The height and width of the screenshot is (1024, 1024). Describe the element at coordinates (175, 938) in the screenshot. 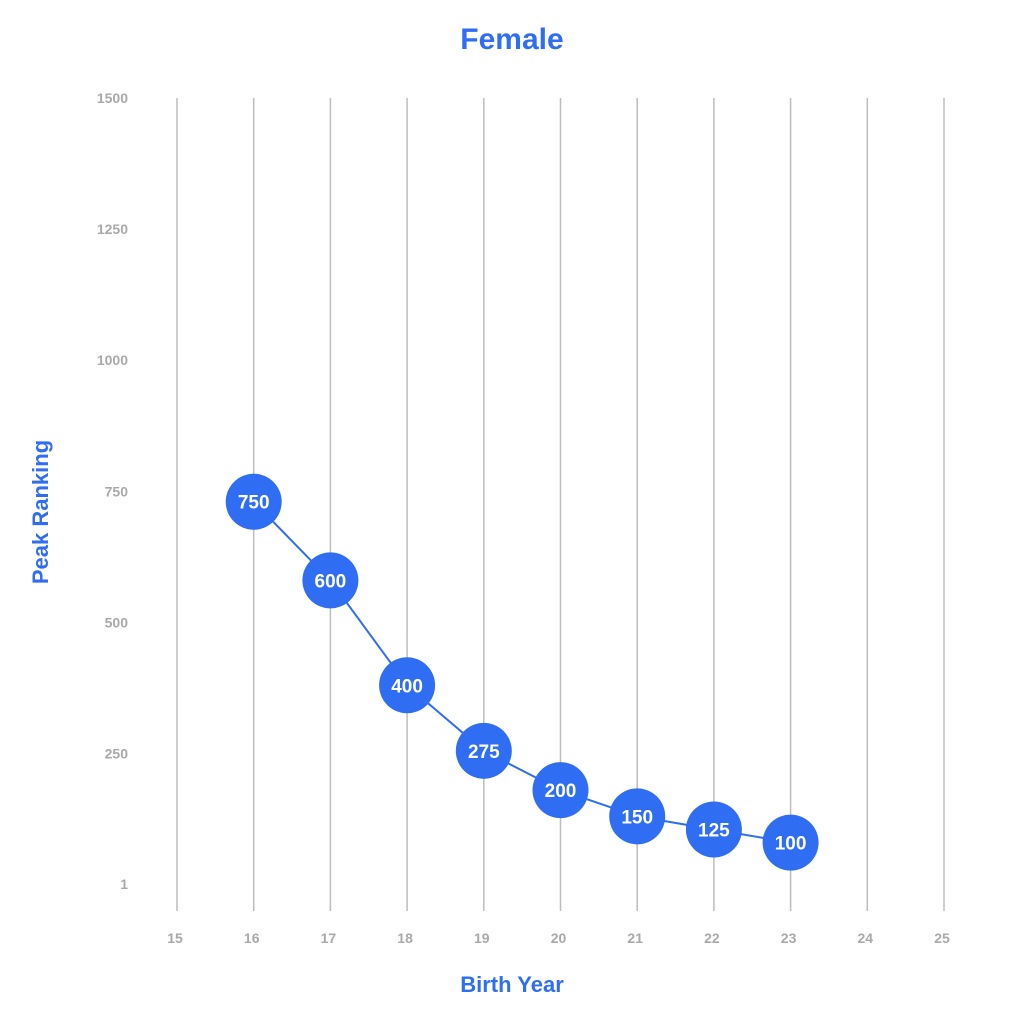

I see `x-tick-label: 15` at that location.